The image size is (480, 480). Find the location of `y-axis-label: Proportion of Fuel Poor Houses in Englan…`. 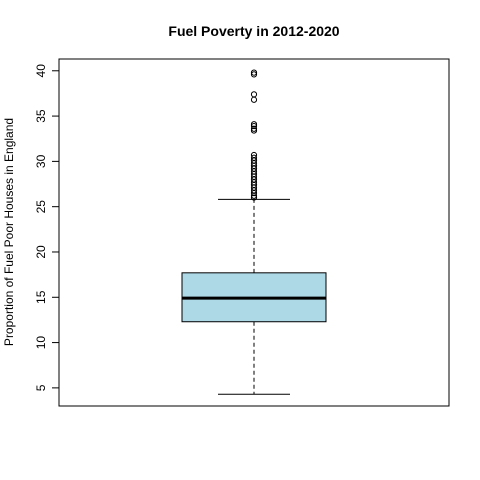

y-axis-label: Proportion of Fuel Poor Houses in Englan… is located at coordinates (9, 232).